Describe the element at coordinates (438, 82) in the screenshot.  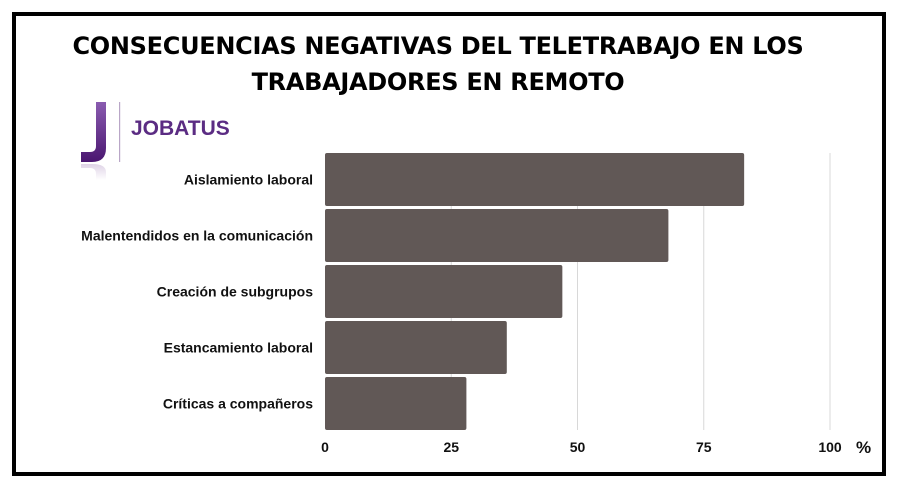
I see `title-line-2: TRABAJADORES EN REMOTO` at that location.